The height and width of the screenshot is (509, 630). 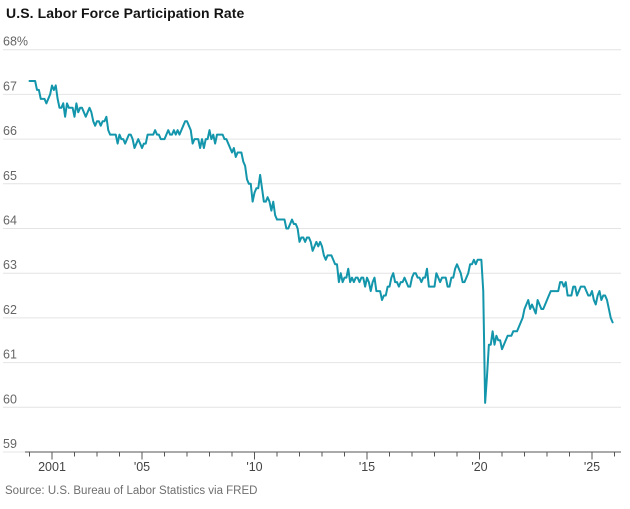 I want to click on x-axis-label: '05, so click(x=142, y=467).